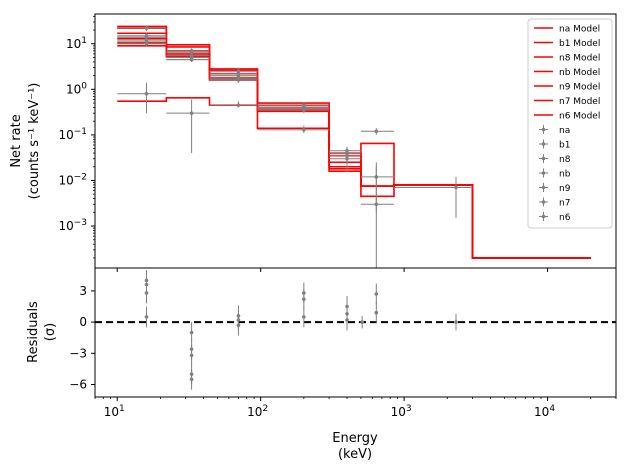  I want to click on legend-label: b1, so click(564, 146).